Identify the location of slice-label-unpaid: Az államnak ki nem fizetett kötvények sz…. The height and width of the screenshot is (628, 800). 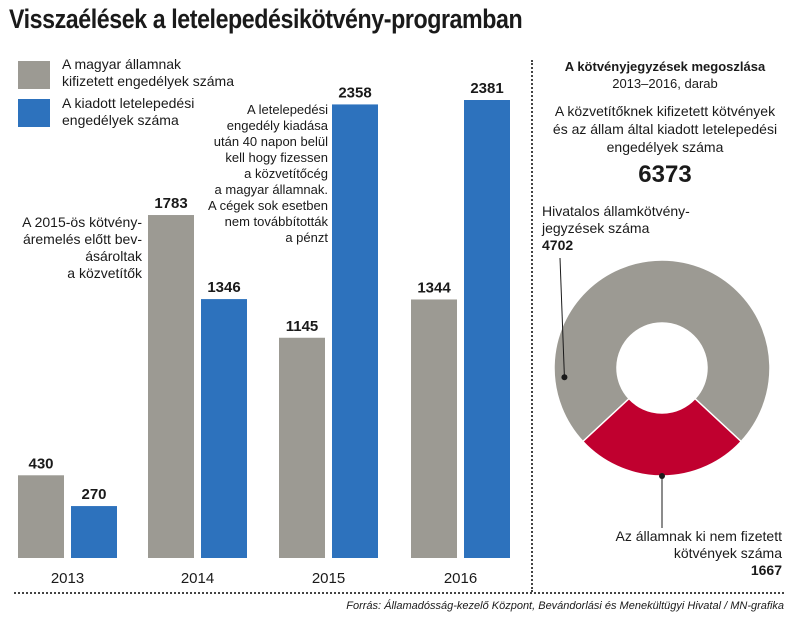
(698, 553).